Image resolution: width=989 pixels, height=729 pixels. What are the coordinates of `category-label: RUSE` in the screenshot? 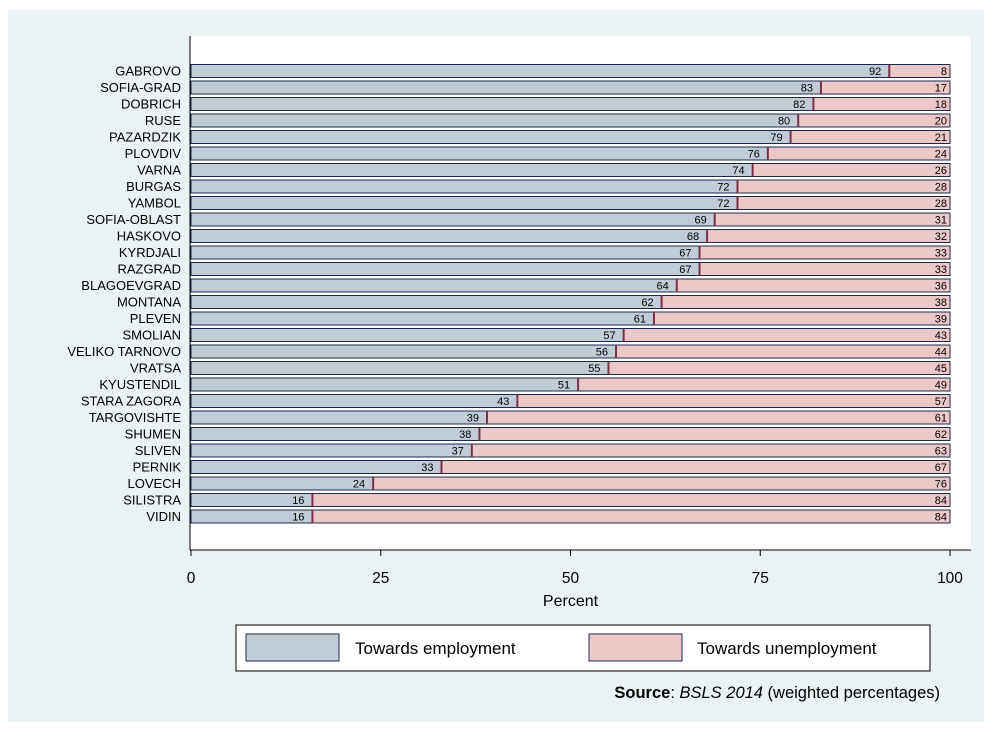 It's located at (163, 120).